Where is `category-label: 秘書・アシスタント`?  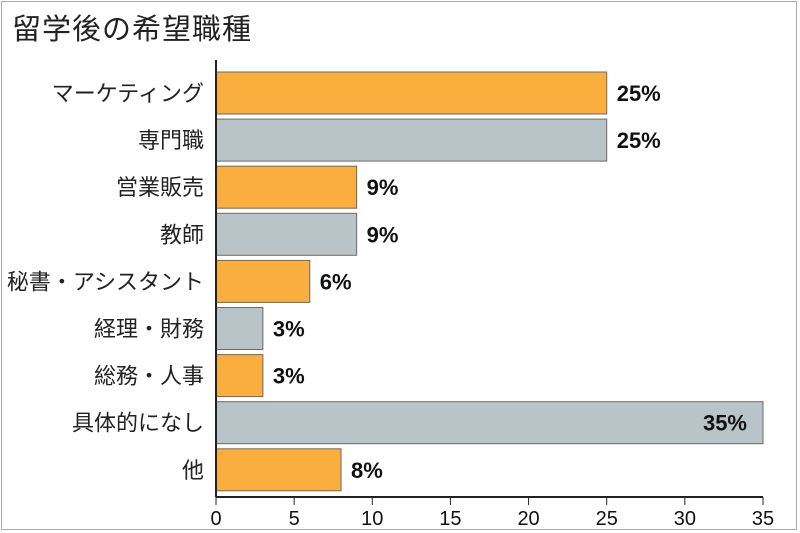 category-label: 秘書・アシスタント is located at coordinates (105, 281).